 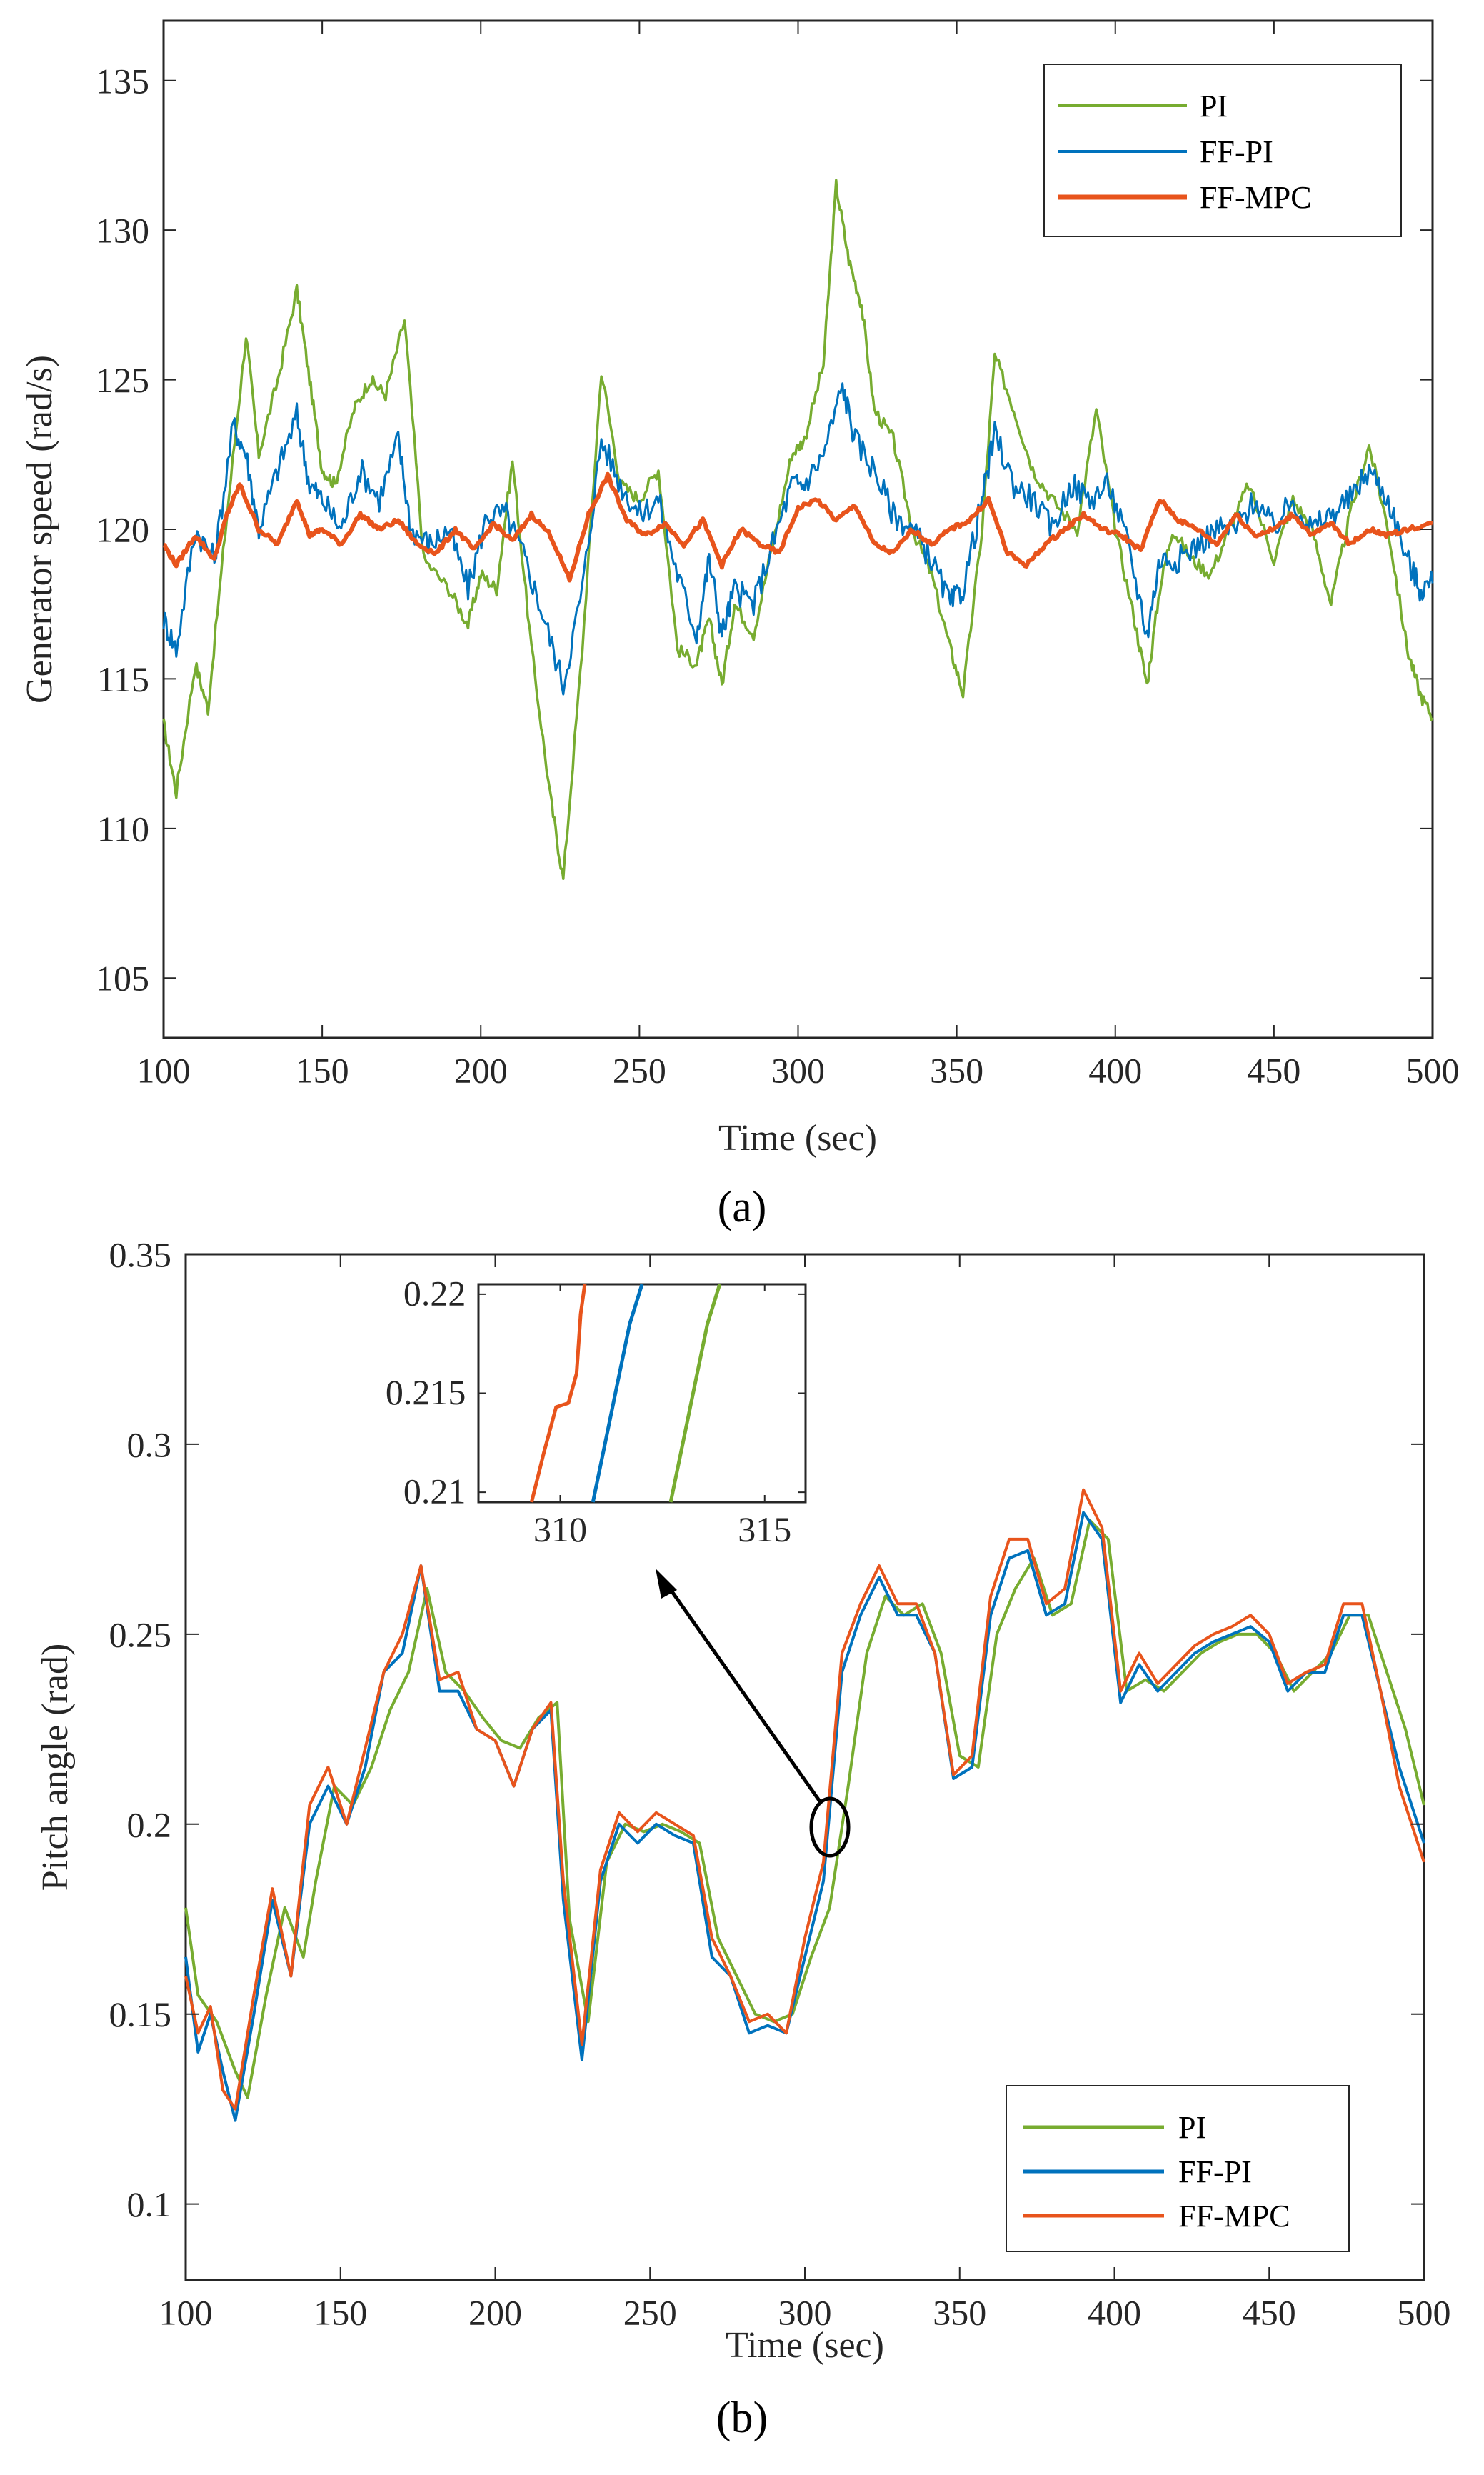 I want to click on panel-b-y-tick-label: 0.35, so click(x=140, y=1255).